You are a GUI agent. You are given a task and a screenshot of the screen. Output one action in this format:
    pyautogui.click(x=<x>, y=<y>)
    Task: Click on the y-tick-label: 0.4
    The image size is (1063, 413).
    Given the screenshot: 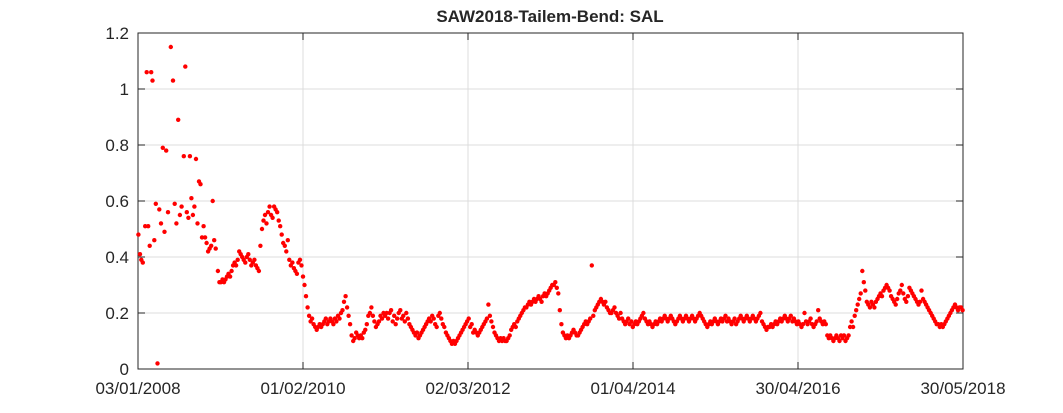 What is the action you would take?
    pyautogui.click(x=117, y=257)
    